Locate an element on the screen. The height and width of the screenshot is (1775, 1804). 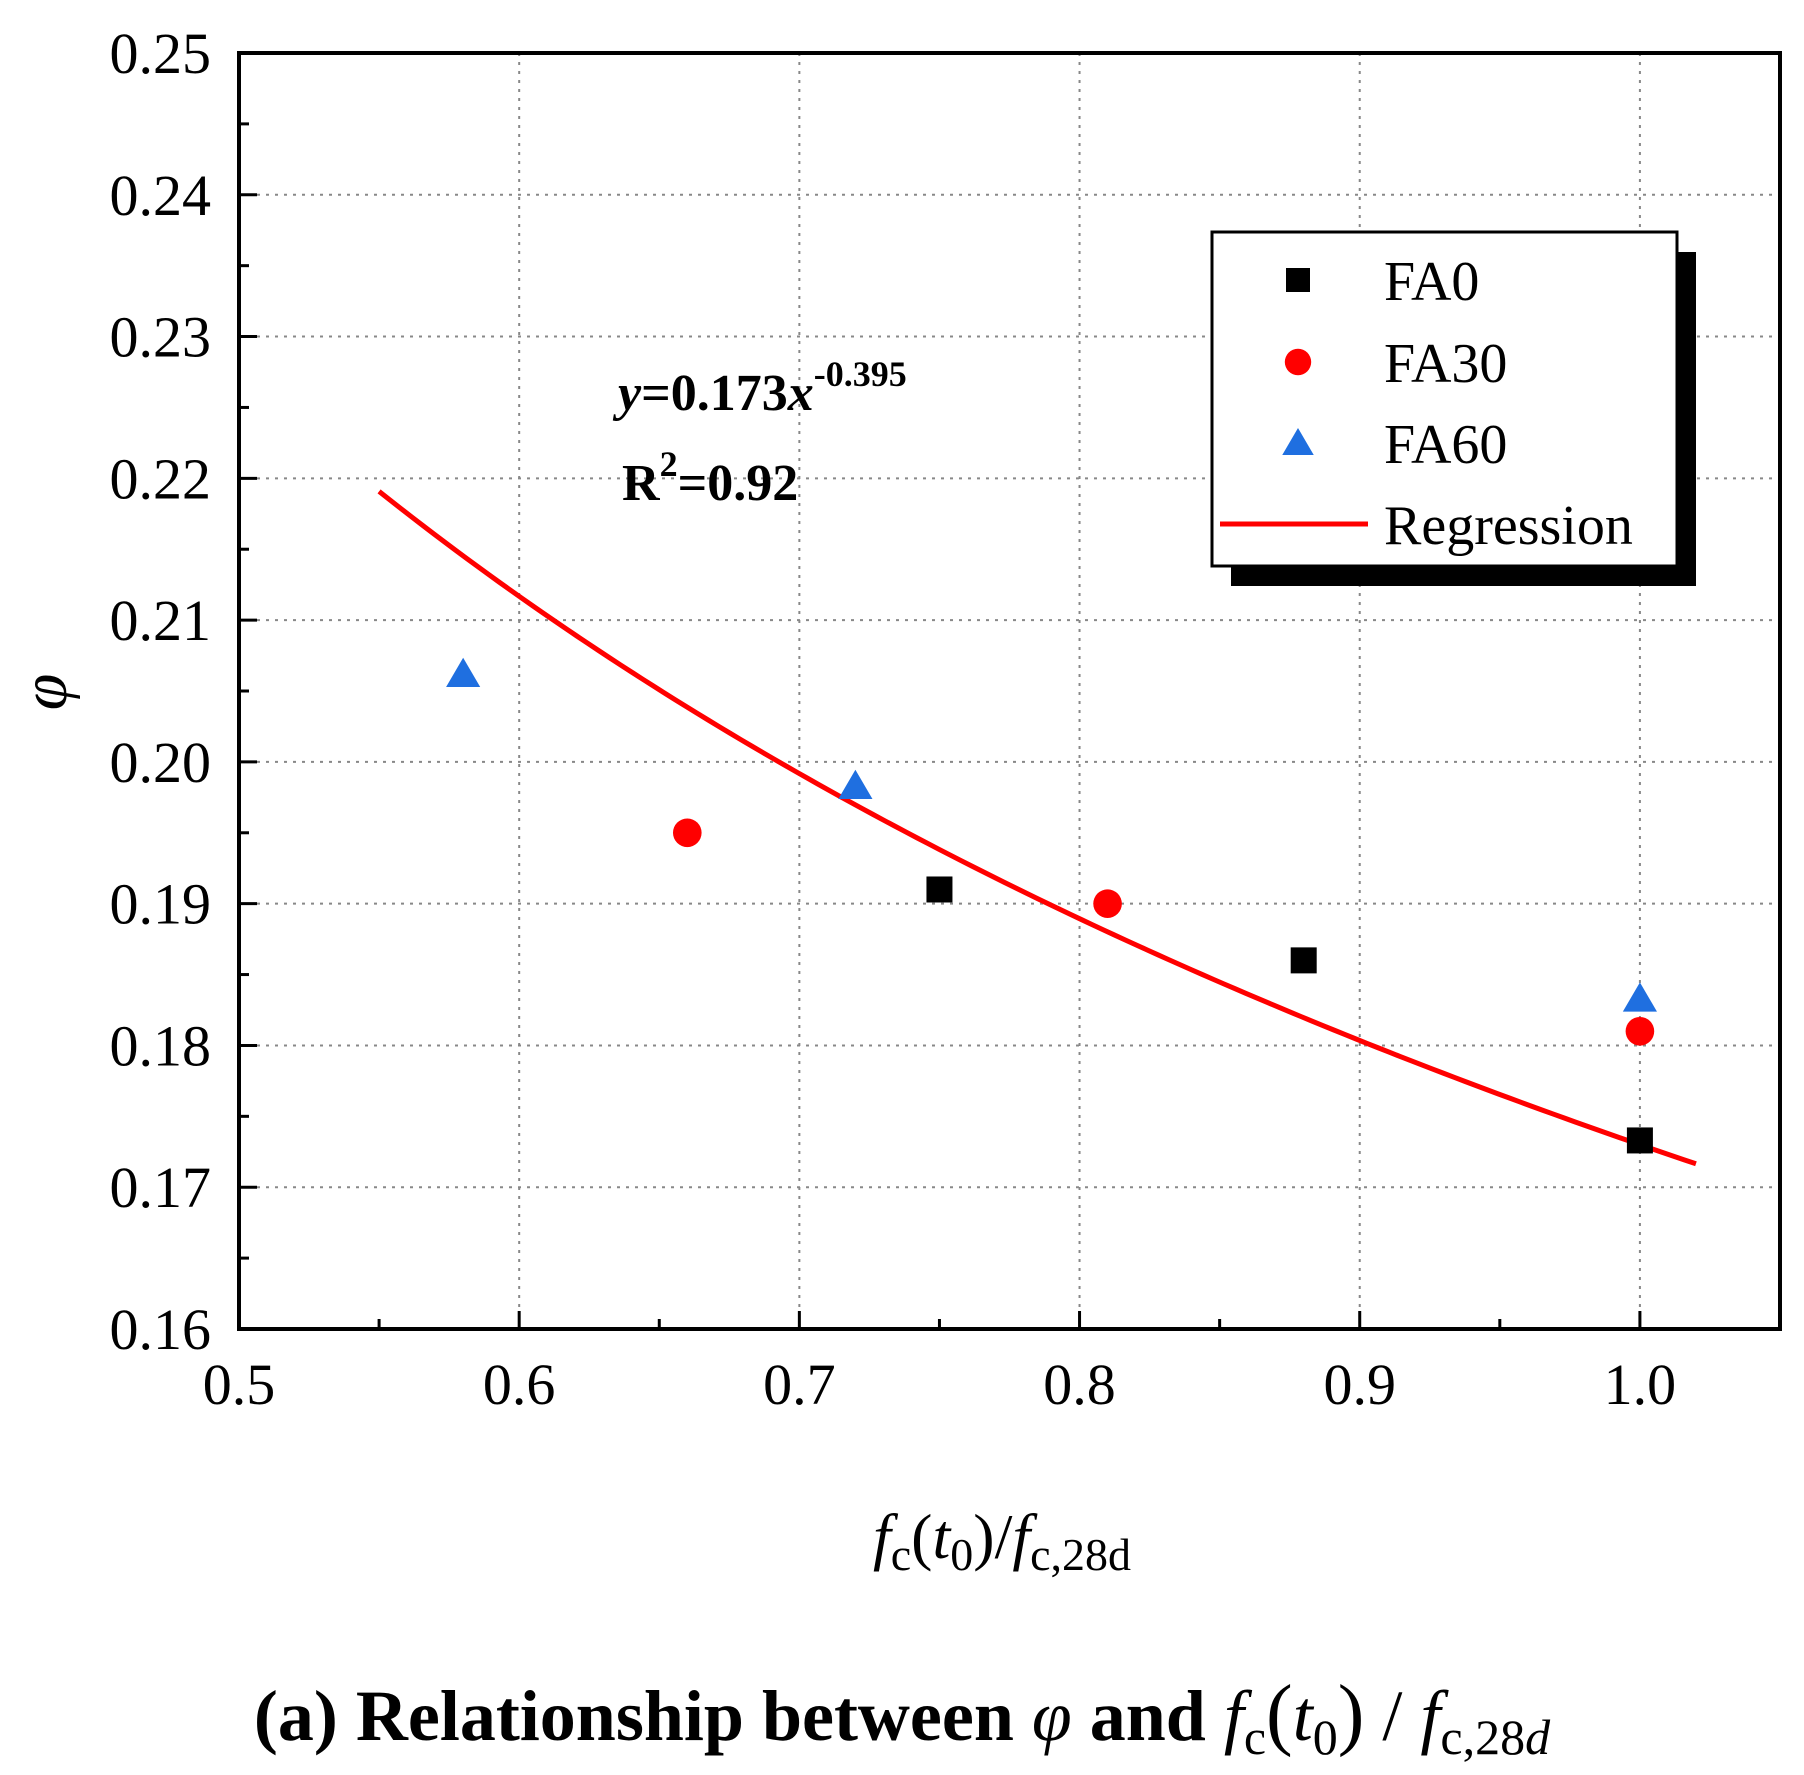
x-tick-label: 0.6 is located at coordinates (519, 1384).